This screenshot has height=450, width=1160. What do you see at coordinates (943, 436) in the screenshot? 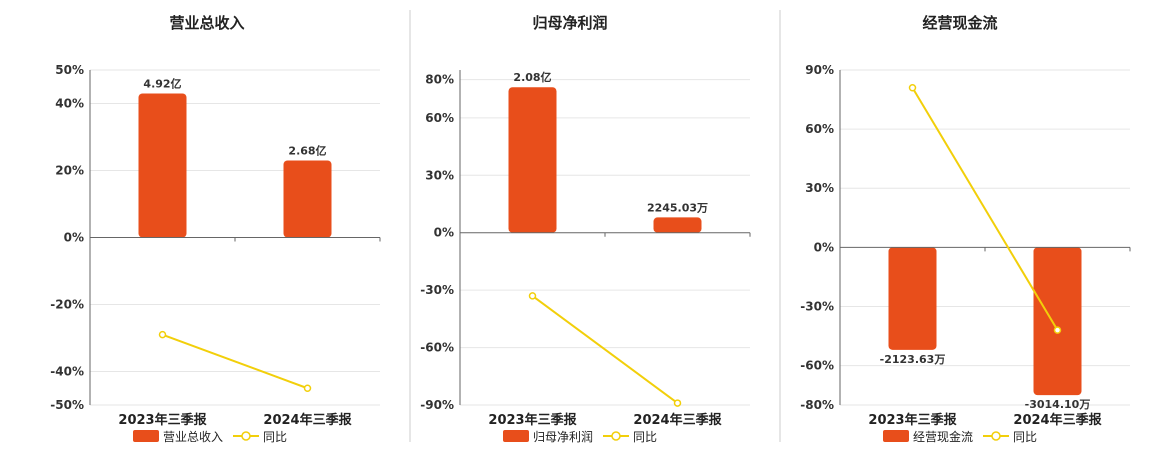
I see `legend-bar-label: 经营现金流` at bounding box center [943, 436].